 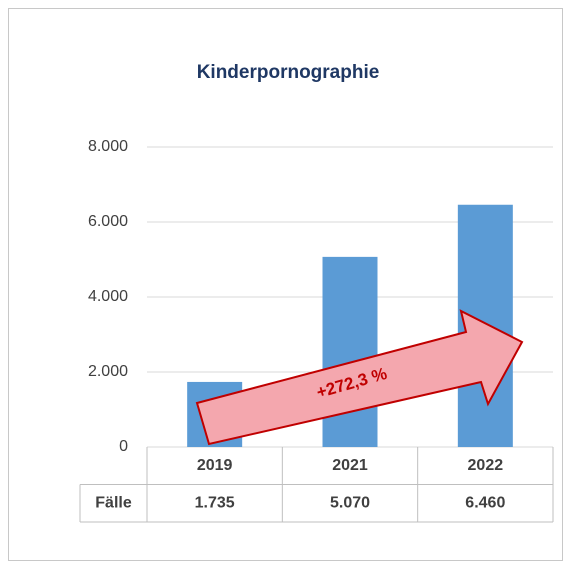 I want to click on table-cell: 5.070, so click(x=350, y=502).